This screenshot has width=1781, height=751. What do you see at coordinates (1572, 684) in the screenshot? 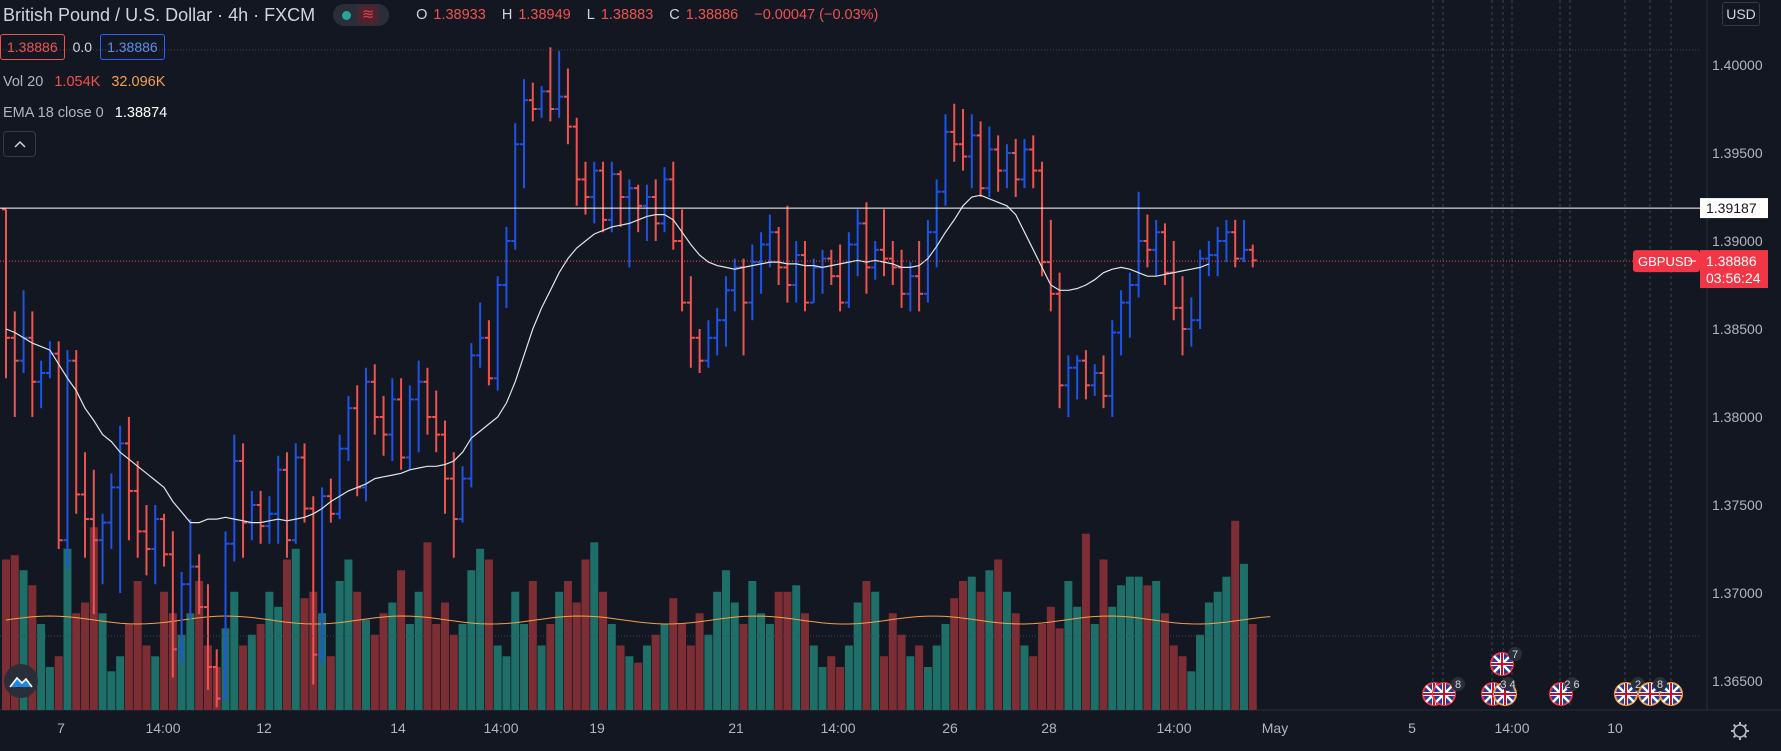
I see `event-count-badge: 2 6` at bounding box center [1572, 684].